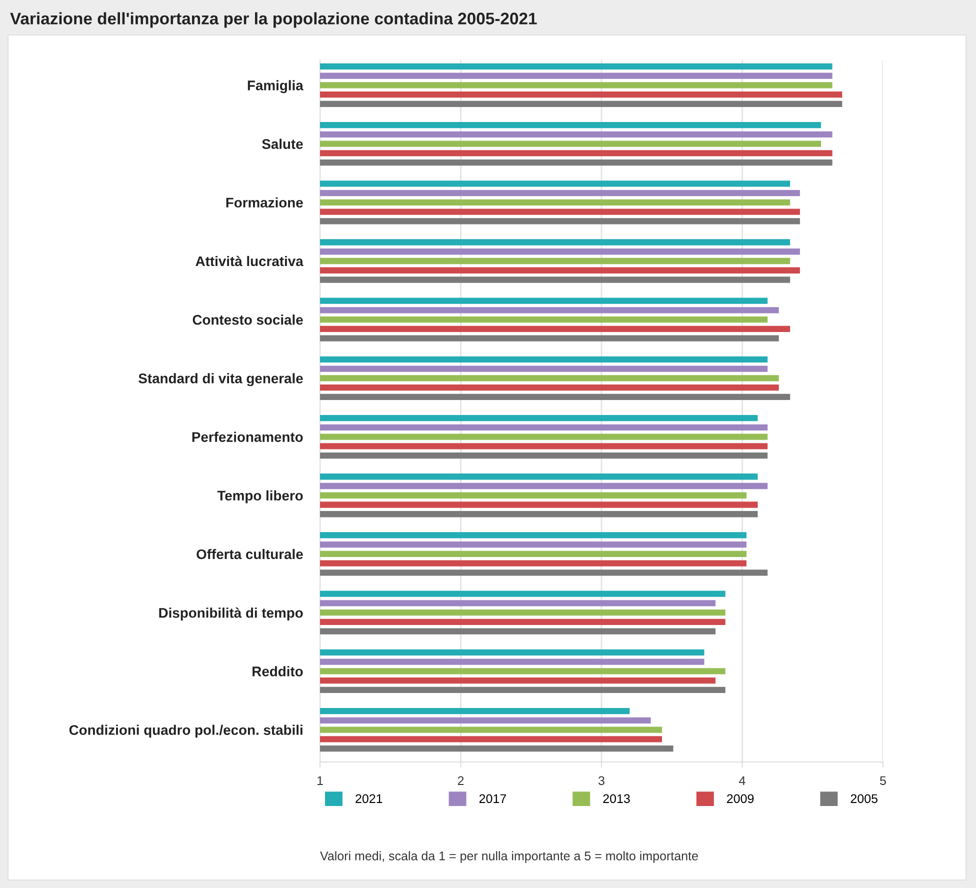 The image size is (976, 888). Describe the element at coordinates (883, 781) in the screenshot. I see `x-tick-label: 5` at that location.